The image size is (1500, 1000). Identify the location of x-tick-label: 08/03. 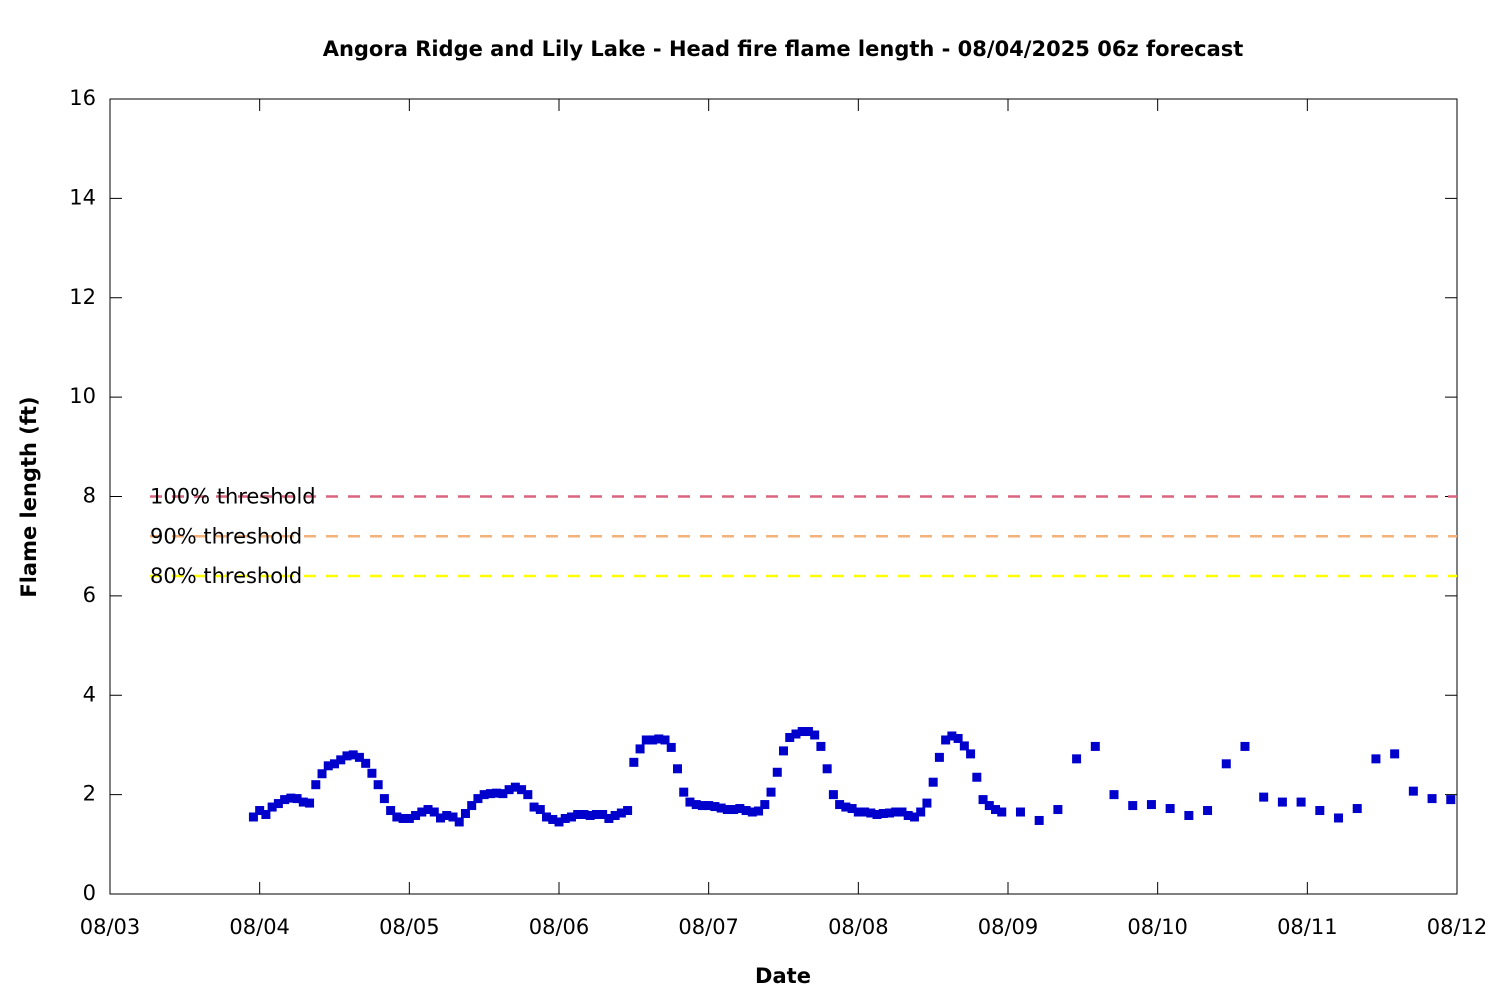
(110, 927).